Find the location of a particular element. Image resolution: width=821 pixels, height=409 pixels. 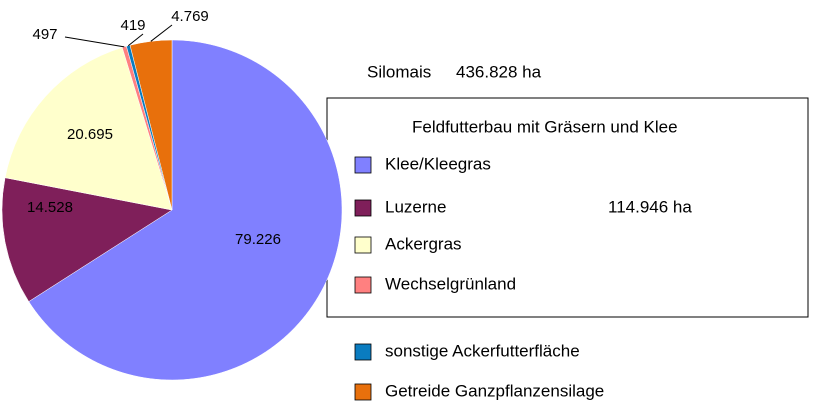

legend-label: Luzerne is located at coordinates (415, 206).